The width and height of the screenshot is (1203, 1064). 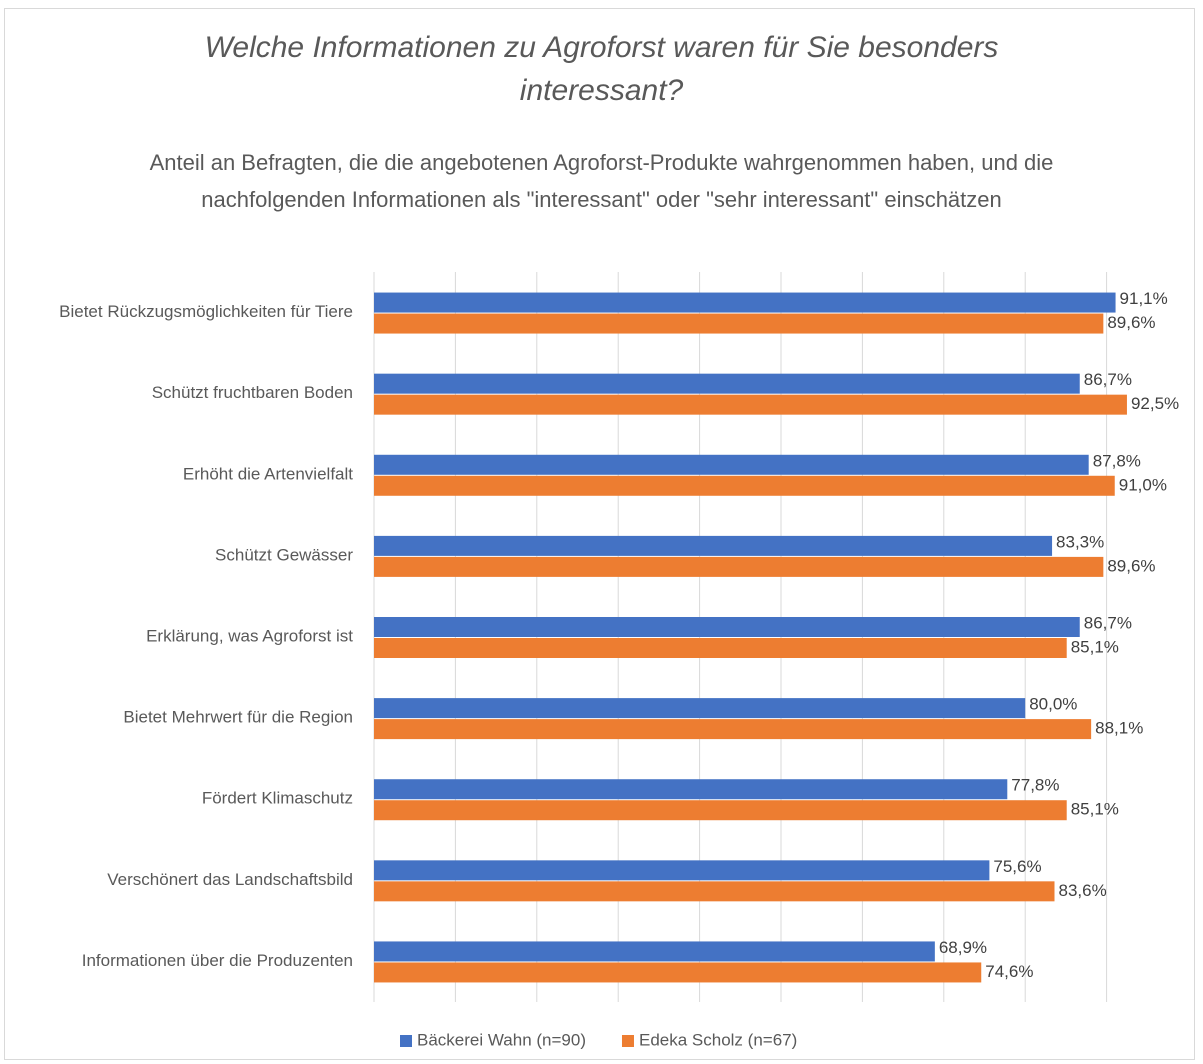 What do you see at coordinates (501, 1039) in the screenshot?
I see `legend-label: Bäckerei Wahn (n=90)` at bounding box center [501, 1039].